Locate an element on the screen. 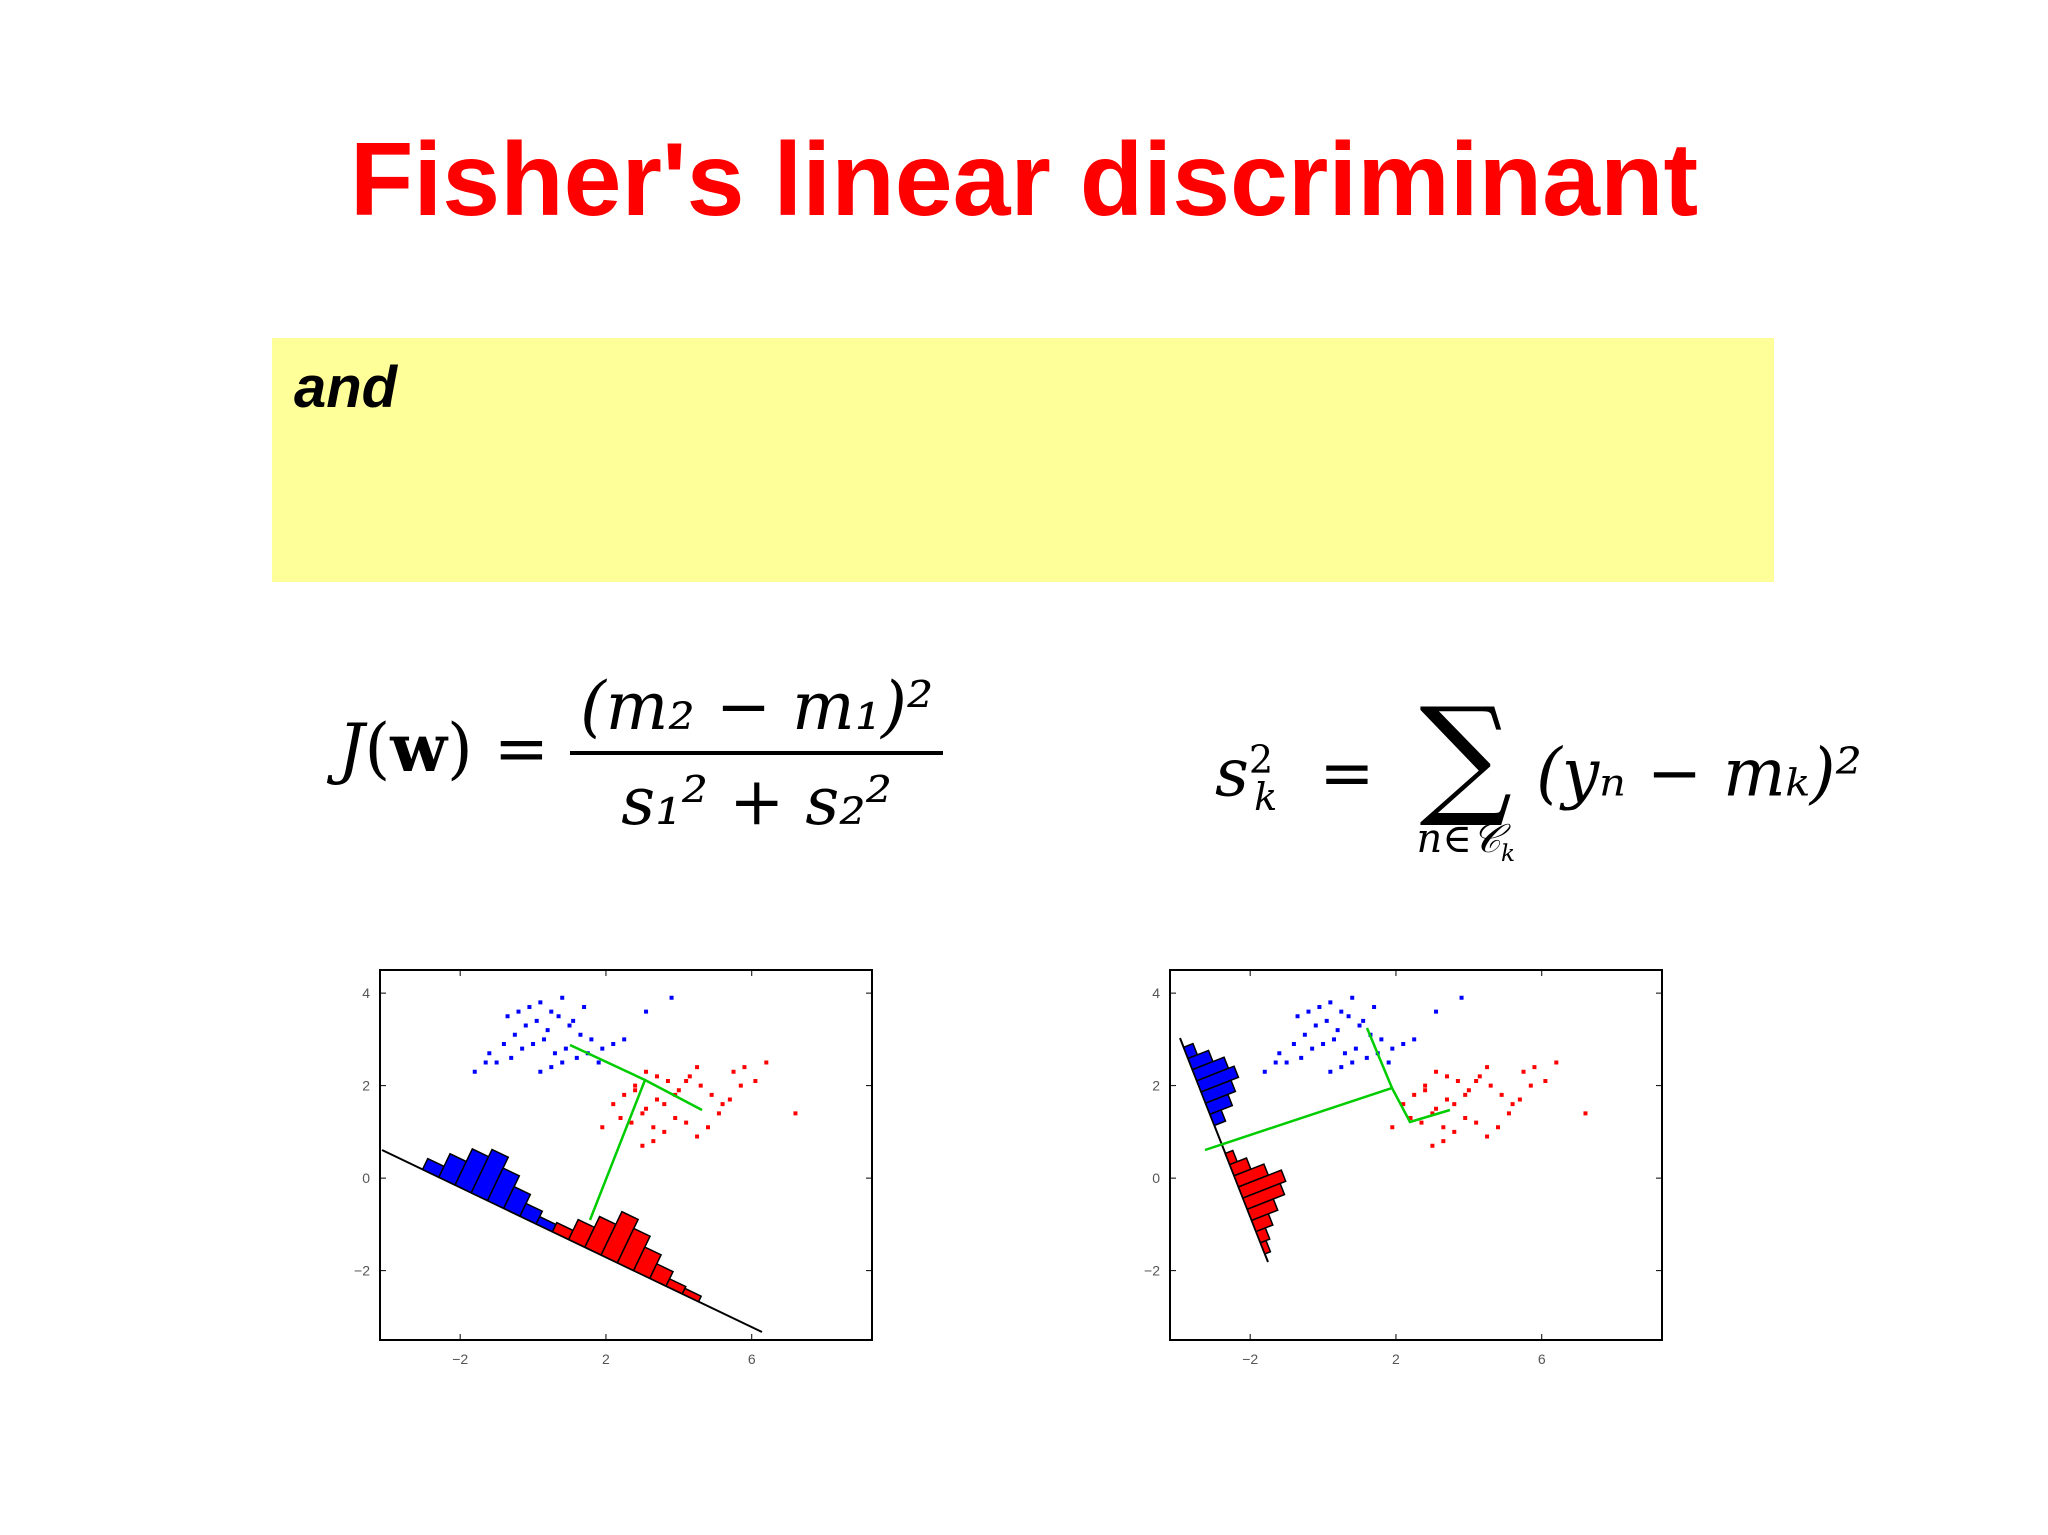 Image resolution: width=2048 pixels, height=1535 pixels. projection-plot-naive: −2 2 6 4 2 0 −2 is located at coordinates (613, 1168).